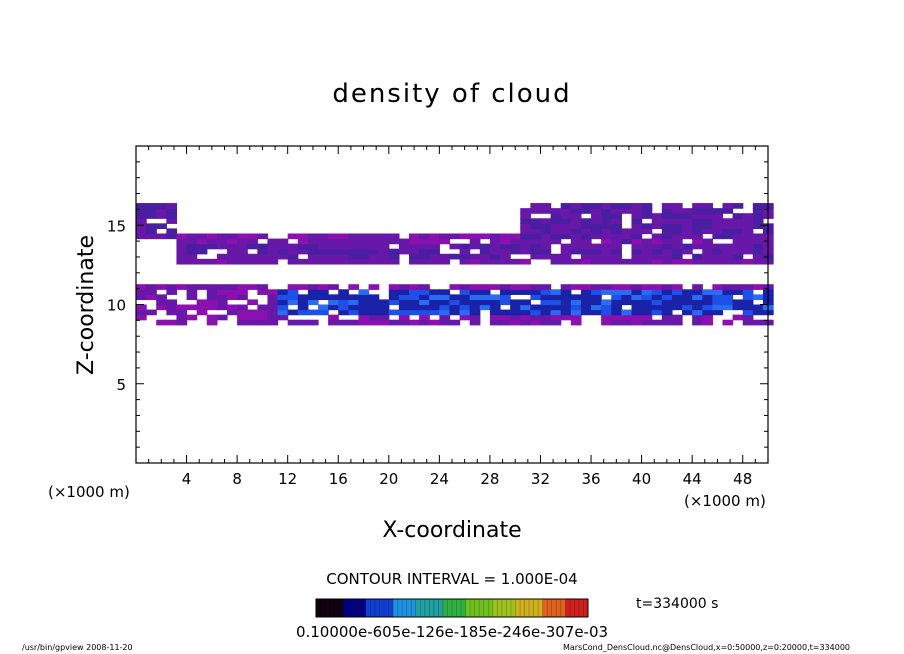  Describe the element at coordinates (452, 608) in the screenshot. I see `colorbar` at that location.